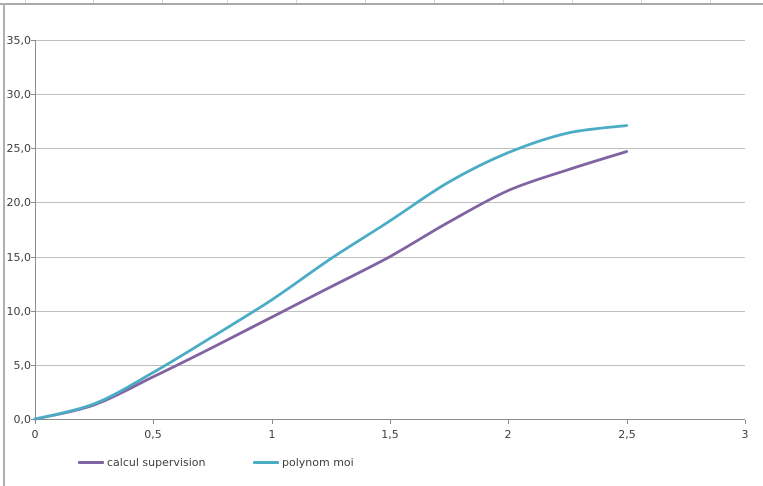  What do you see at coordinates (19, 148) in the screenshot?
I see `y-axis-tick-label: 25,0` at bounding box center [19, 148].